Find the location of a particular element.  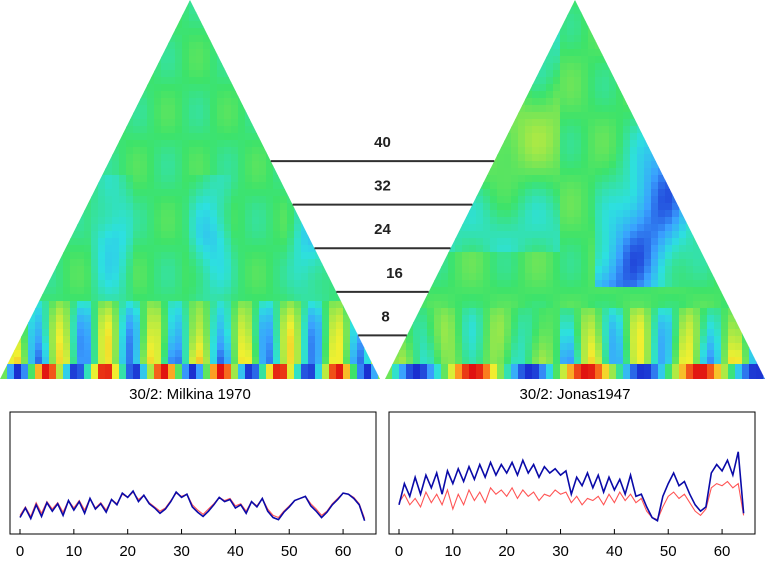

plot-frame-right is located at coordinates (572, 473).